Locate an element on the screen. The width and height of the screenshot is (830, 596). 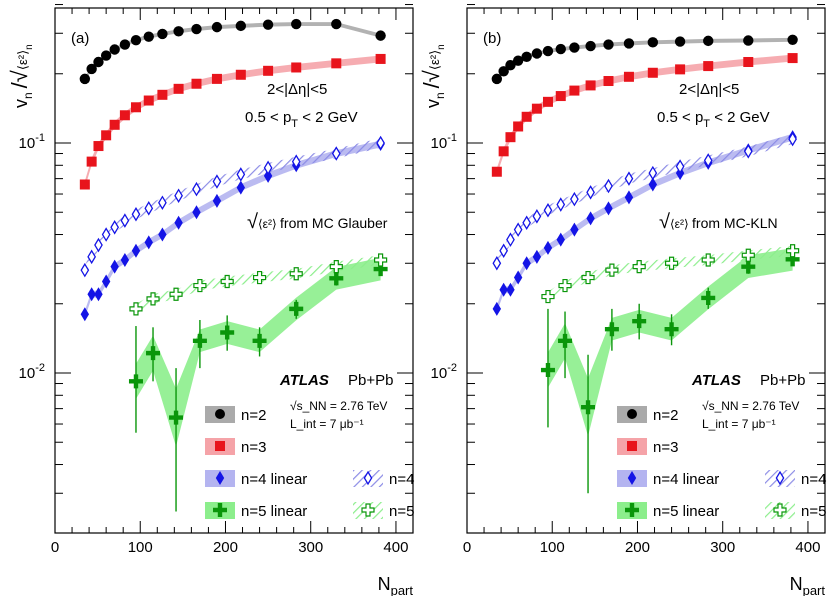
system-label: Pb+Pb is located at coordinates (370, 380).